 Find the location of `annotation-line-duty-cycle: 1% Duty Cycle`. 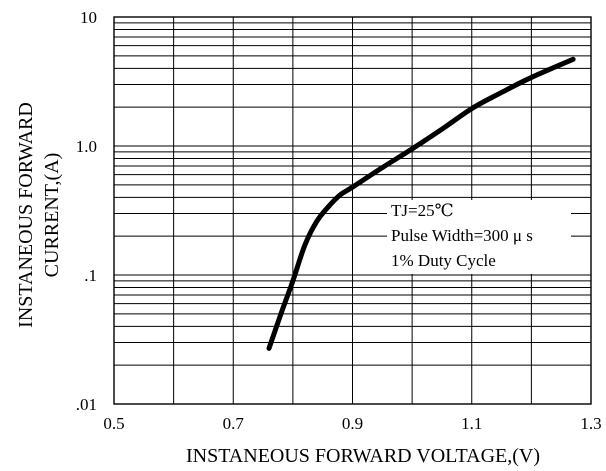

annotation-line-duty-cycle: 1% Duty Cycle is located at coordinates (443, 260).